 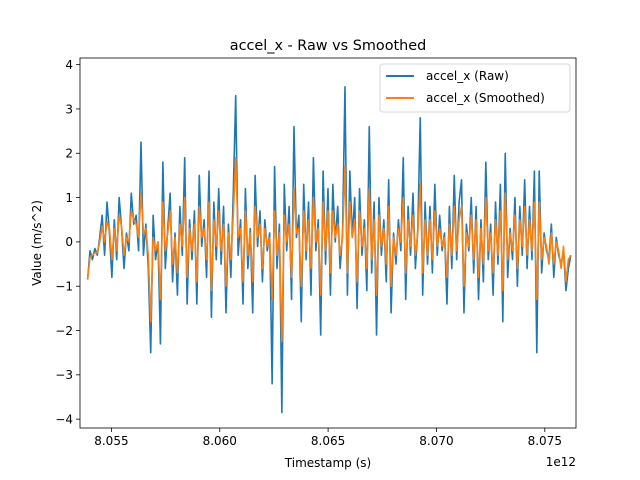 What do you see at coordinates (111, 441) in the screenshot?
I see `x-tick-label: 8.055` at bounding box center [111, 441].